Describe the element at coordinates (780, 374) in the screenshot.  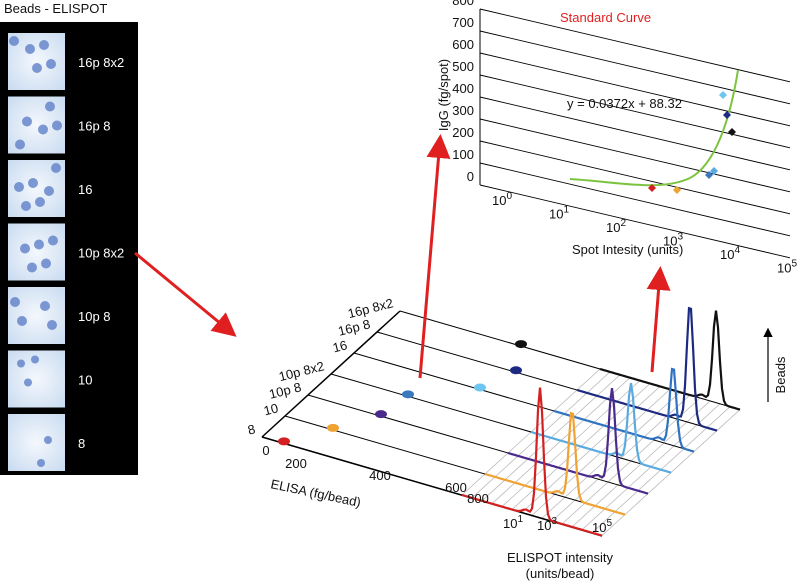
I see `beads-label: Beads` at that location.